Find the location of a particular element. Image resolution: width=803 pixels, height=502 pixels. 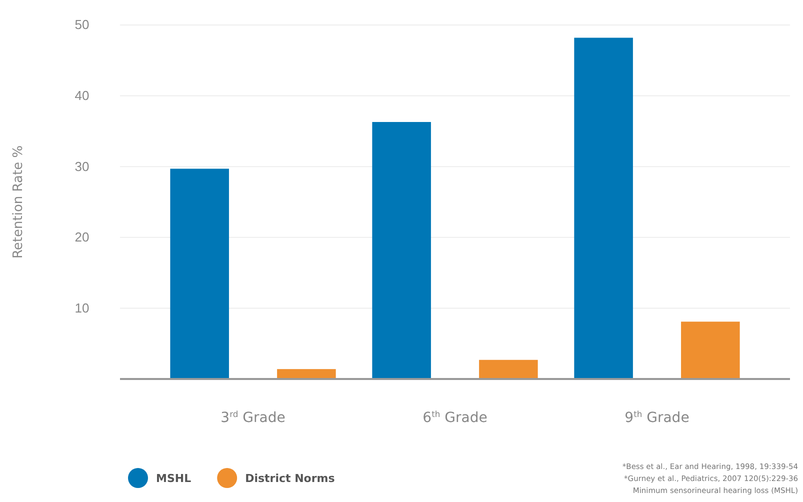

y-axis-title: Retention Rate % is located at coordinates (18, 202).